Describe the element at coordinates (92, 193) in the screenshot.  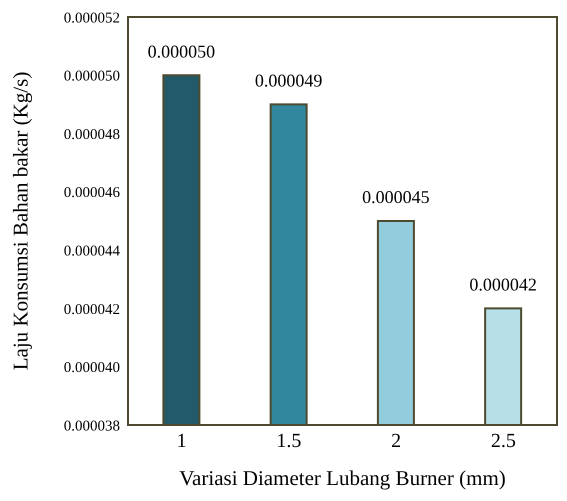
I see `y-tick-label: 0.000046` at that location.